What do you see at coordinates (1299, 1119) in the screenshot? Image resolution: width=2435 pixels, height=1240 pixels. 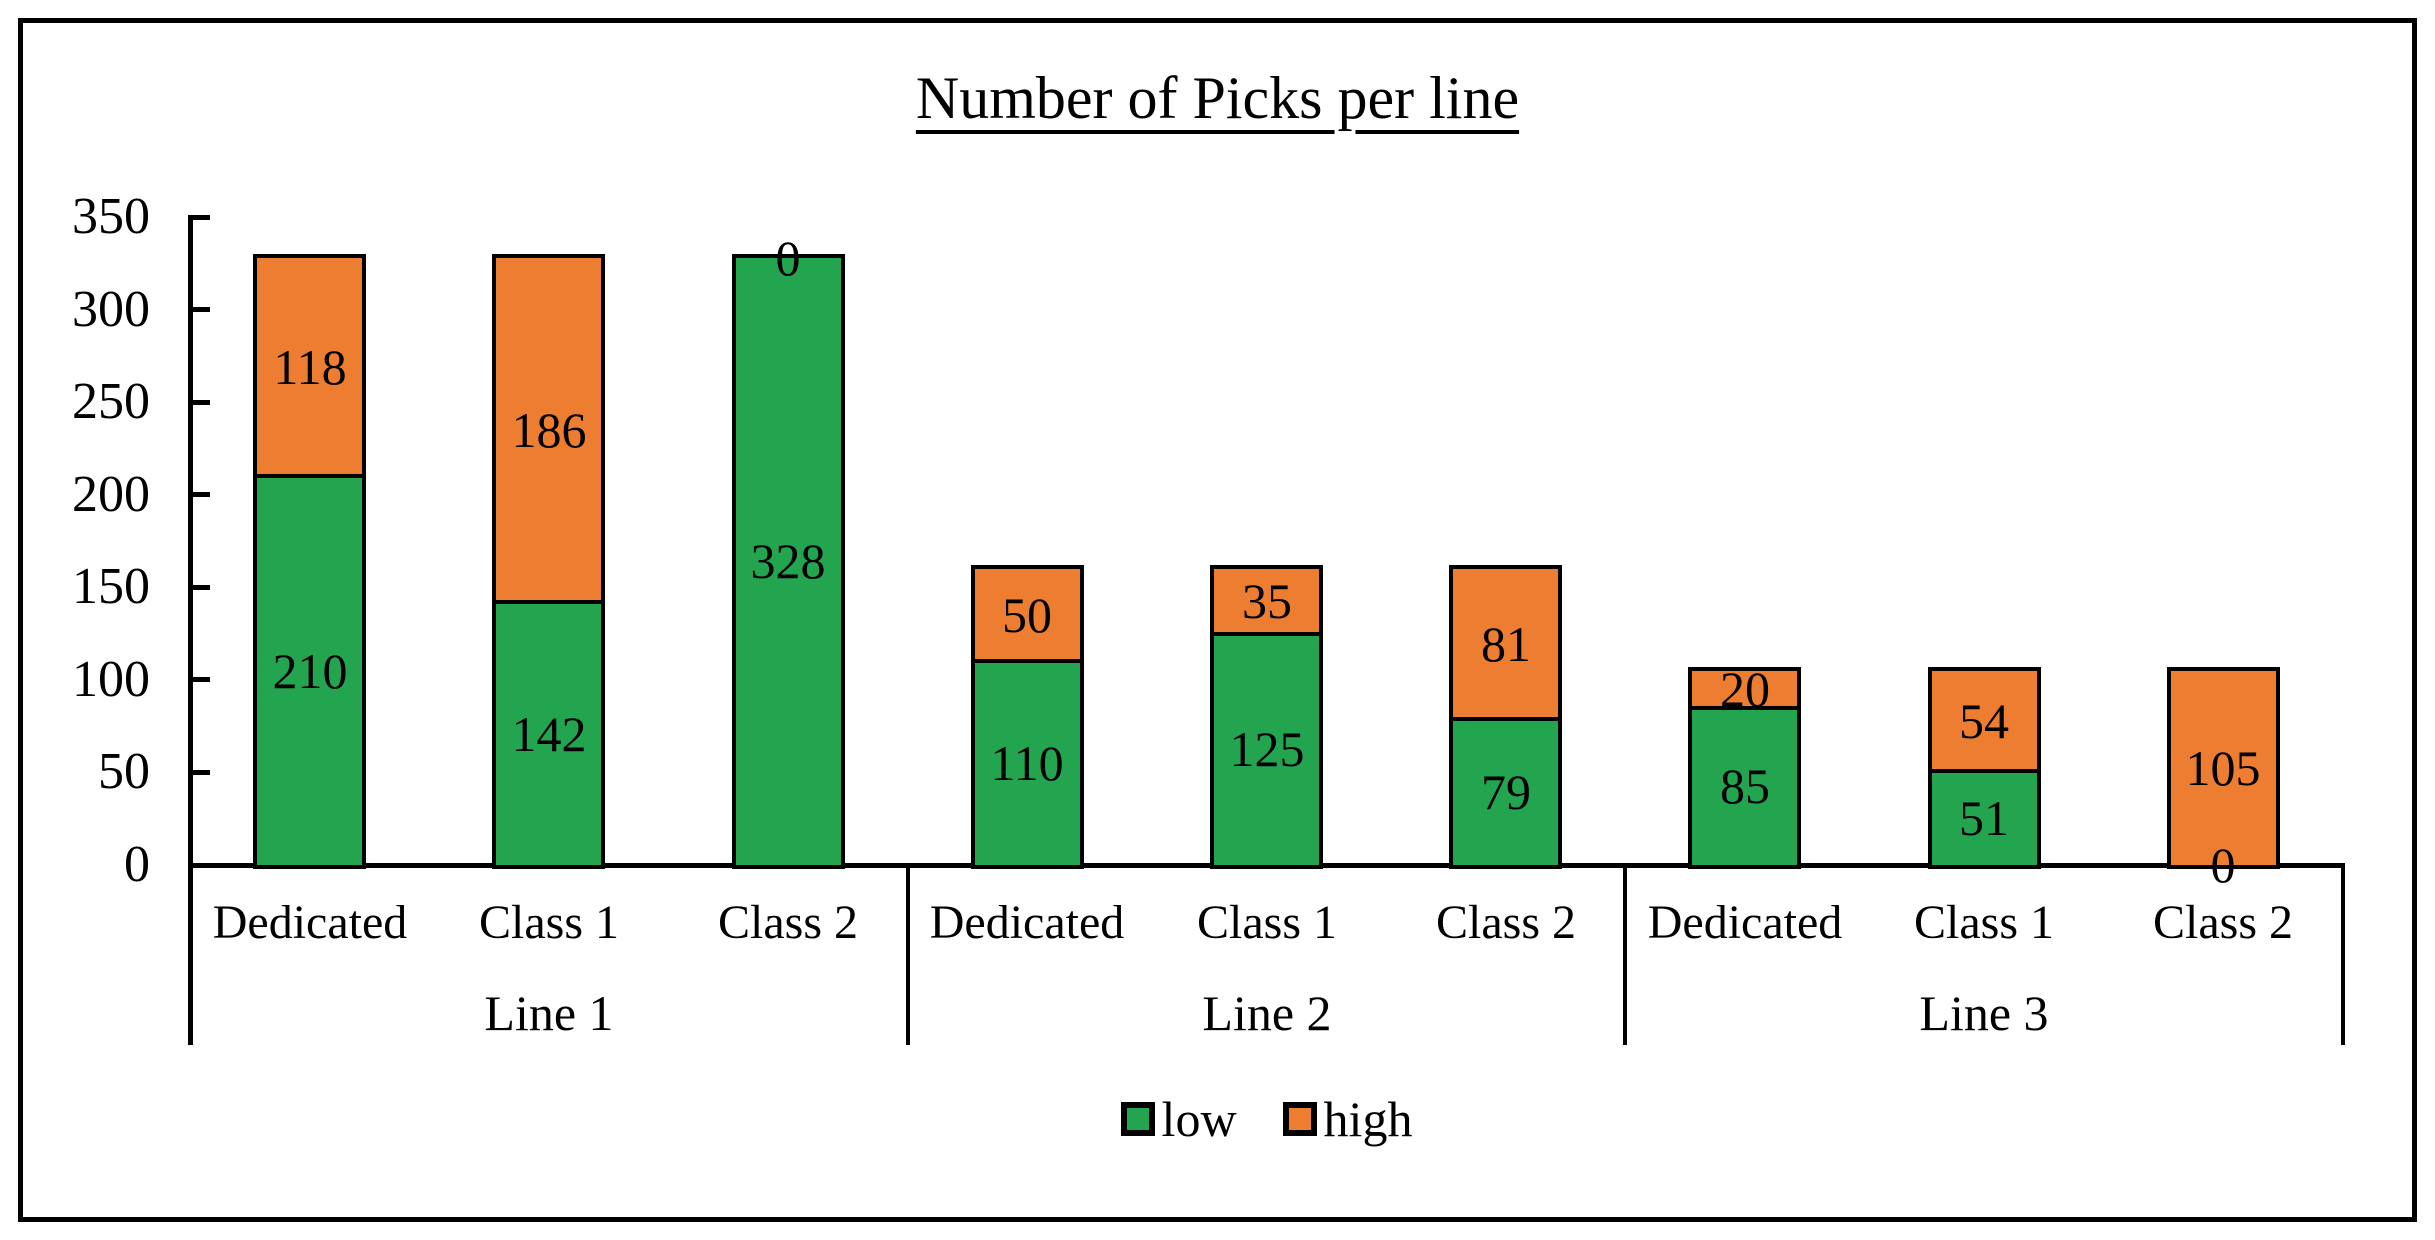 I see `legend-swatch-high-icon` at bounding box center [1299, 1119].